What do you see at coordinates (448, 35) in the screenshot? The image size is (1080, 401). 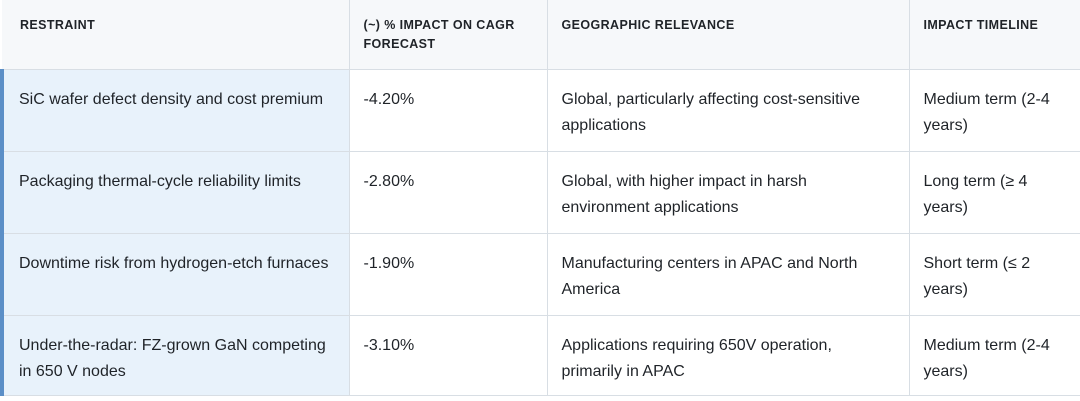 I see `header-cagr-impact: (~) % IMPACT ON CAGR FORECAST` at bounding box center [448, 35].